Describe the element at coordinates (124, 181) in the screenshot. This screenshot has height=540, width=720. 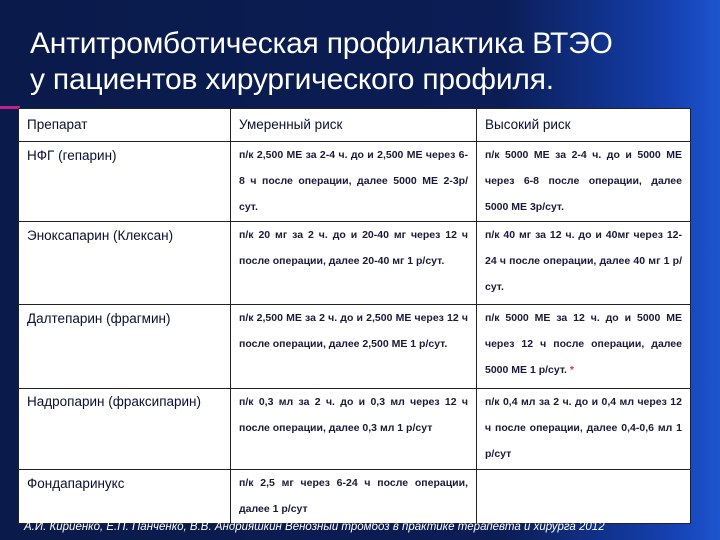
I see `drug-name: НФГ (гепарин)` at that location.